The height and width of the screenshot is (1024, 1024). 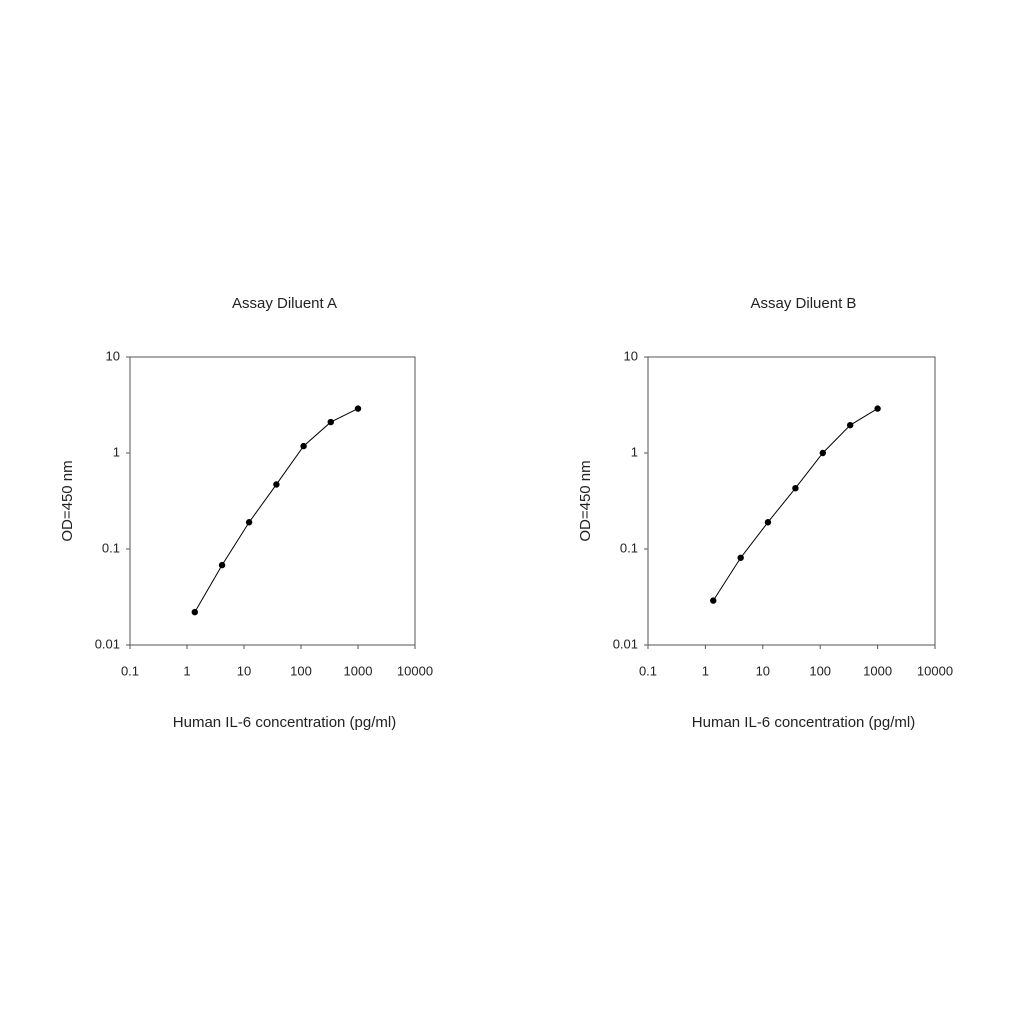 What do you see at coordinates (284, 303) in the screenshot?
I see `chart-title: Assay Diluent A` at bounding box center [284, 303].